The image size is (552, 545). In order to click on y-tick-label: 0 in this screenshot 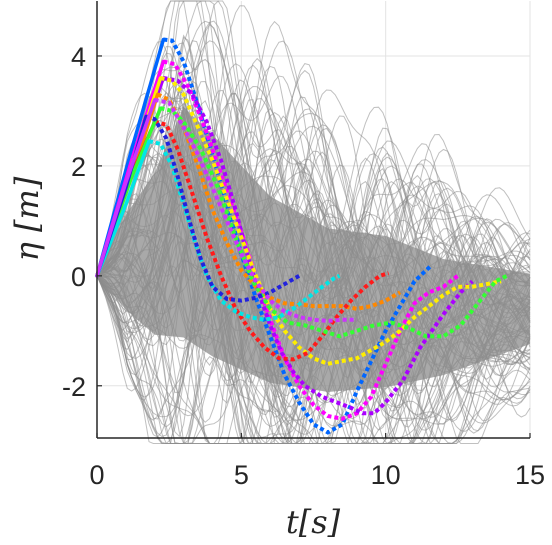, I will do `click(78, 277)`.